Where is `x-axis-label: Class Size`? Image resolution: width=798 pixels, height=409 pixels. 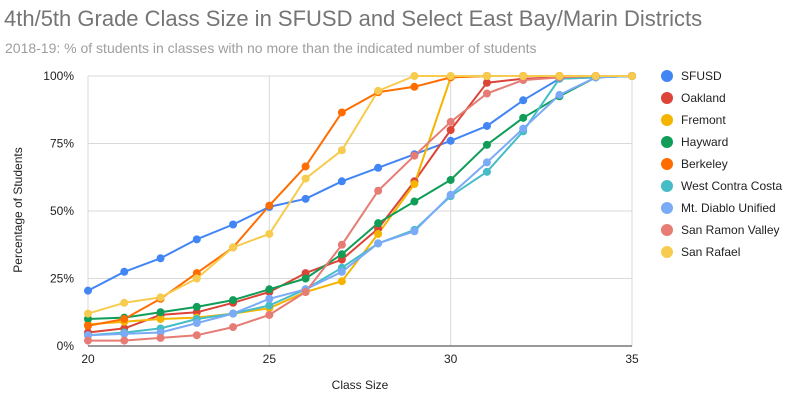
x-axis-label: Class Size is located at coordinates (360, 385).